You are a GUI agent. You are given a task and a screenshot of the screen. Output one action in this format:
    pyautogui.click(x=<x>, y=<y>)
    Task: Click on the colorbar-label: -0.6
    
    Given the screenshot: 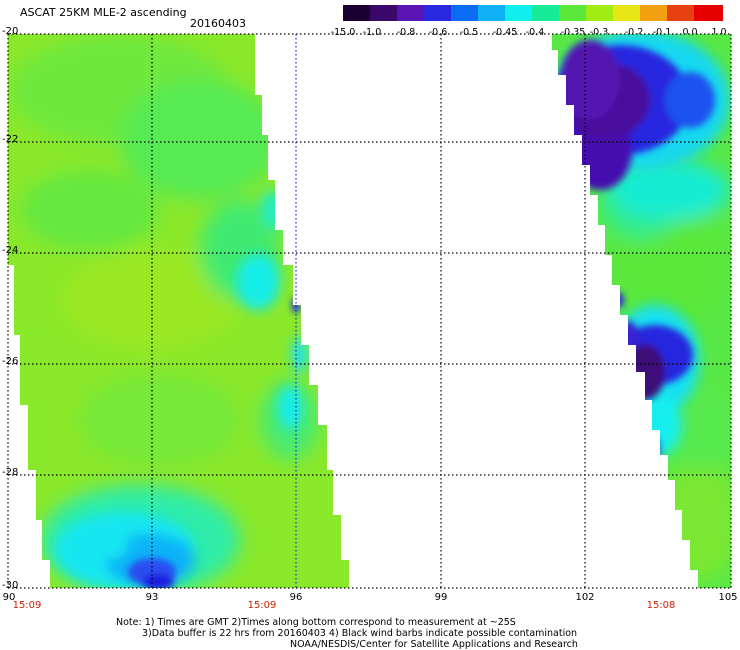 What is the action you would take?
    pyautogui.click(x=438, y=32)
    